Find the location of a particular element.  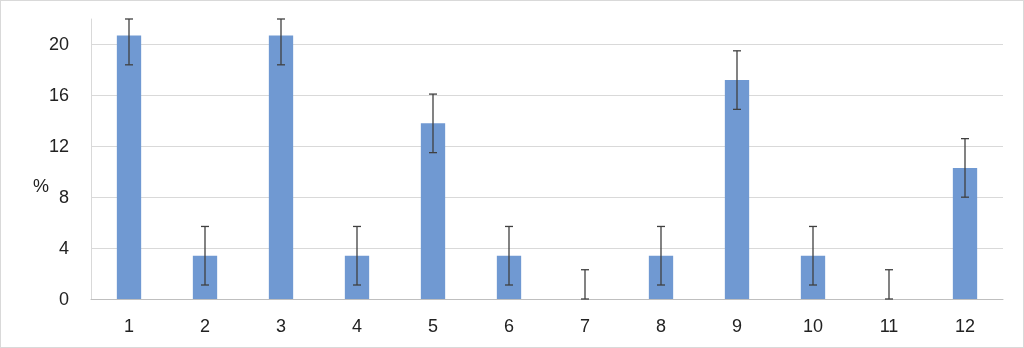

y-tick-label: 4 is located at coordinates (63, 248).